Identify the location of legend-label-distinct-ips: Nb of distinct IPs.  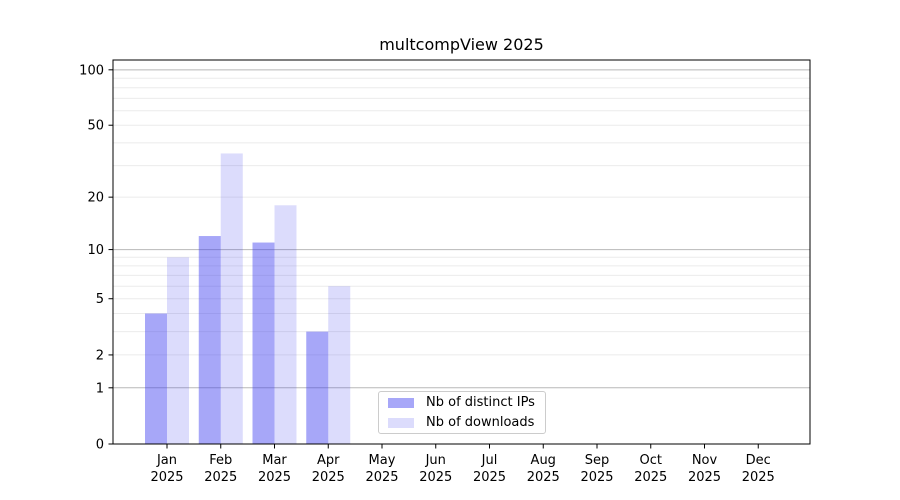
(480, 402).